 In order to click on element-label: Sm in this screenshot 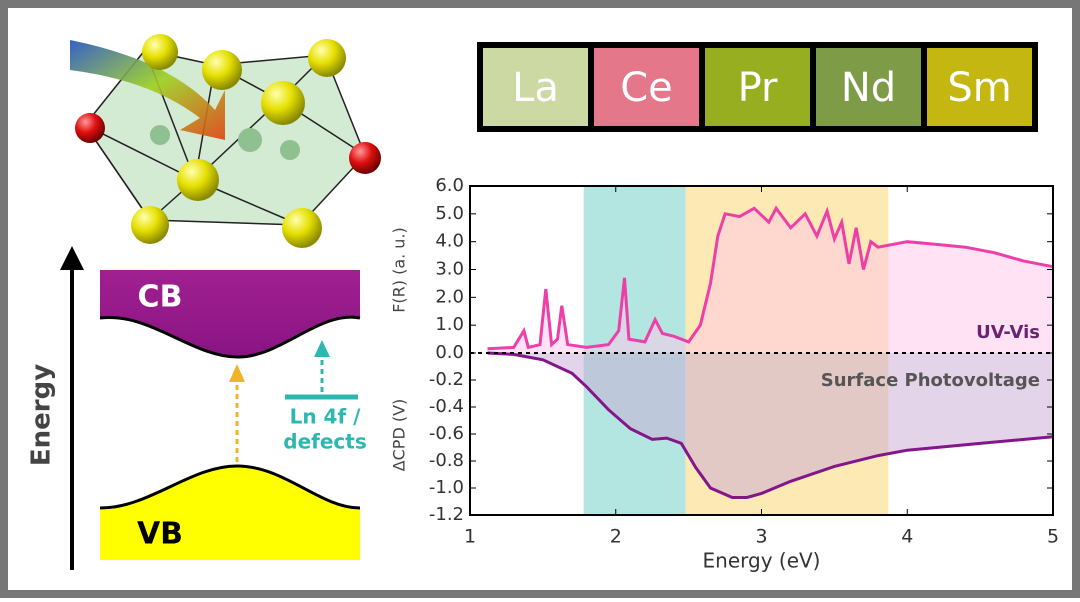, I will do `click(979, 88)`.